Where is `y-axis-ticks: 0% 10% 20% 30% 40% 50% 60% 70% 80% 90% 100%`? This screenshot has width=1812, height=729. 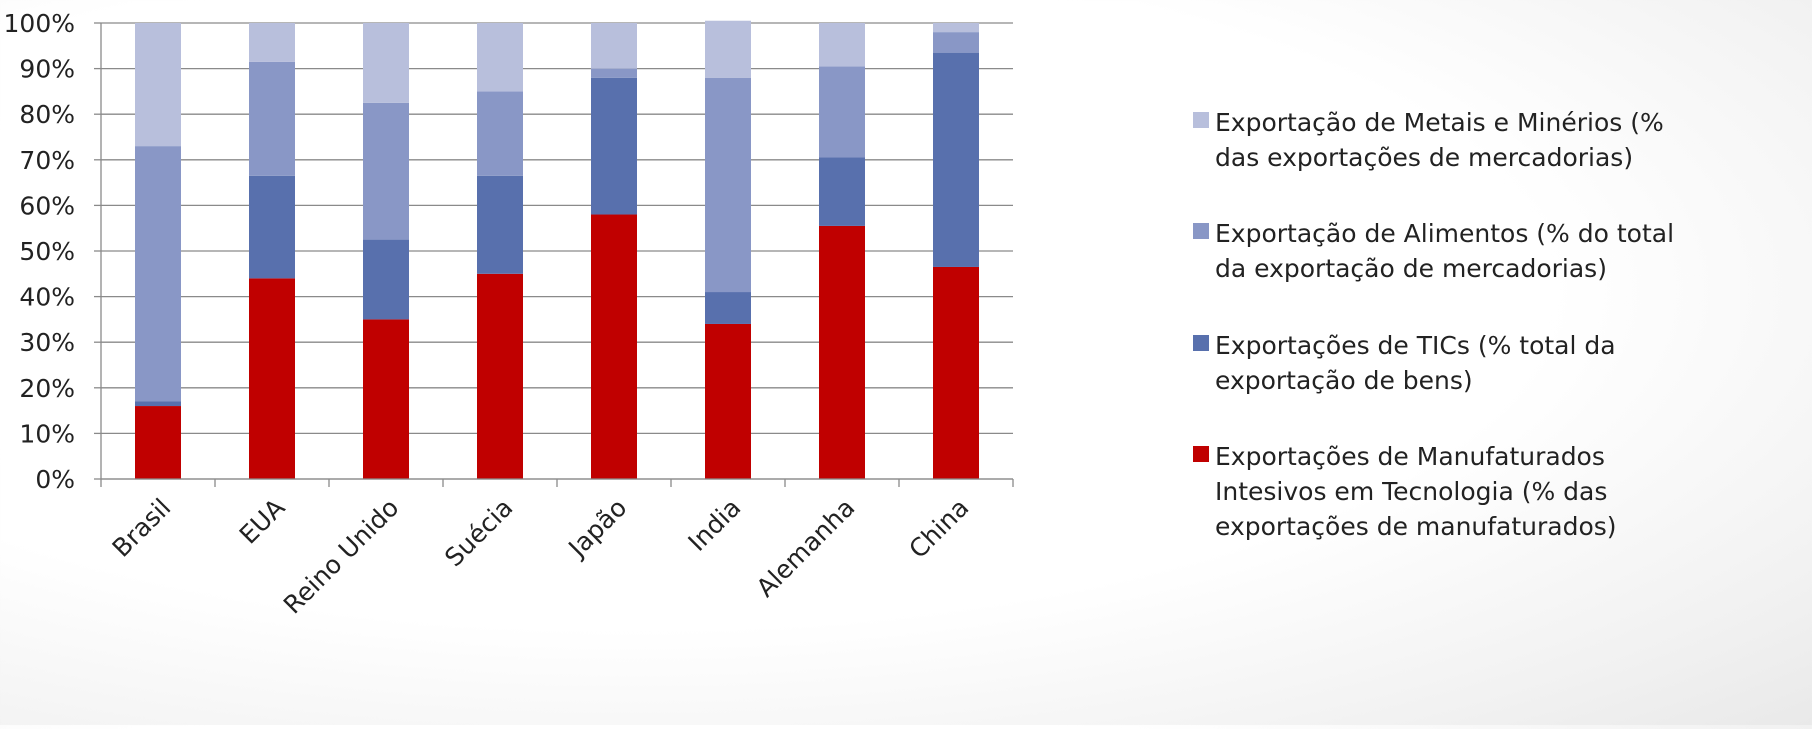
y-axis-ticks: 0% 10% 20% 30% 40% 50% 60% 70% 80% 90% 100% is located at coordinates (52, 251).